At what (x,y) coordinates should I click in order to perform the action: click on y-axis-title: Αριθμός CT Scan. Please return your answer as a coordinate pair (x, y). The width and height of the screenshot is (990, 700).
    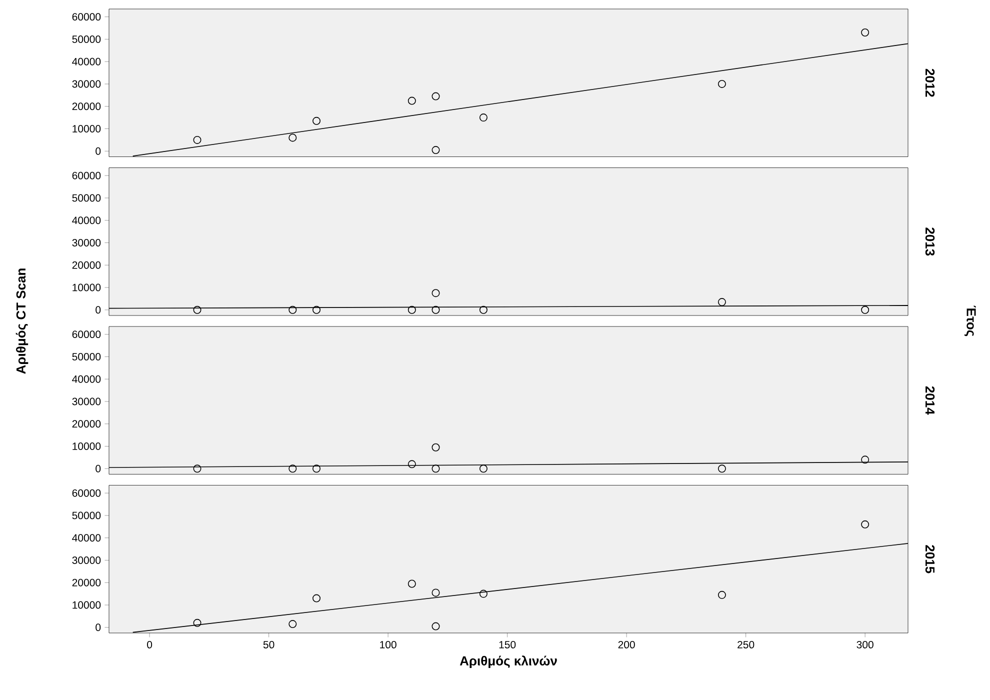
    Looking at the image, I should click on (22, 321).